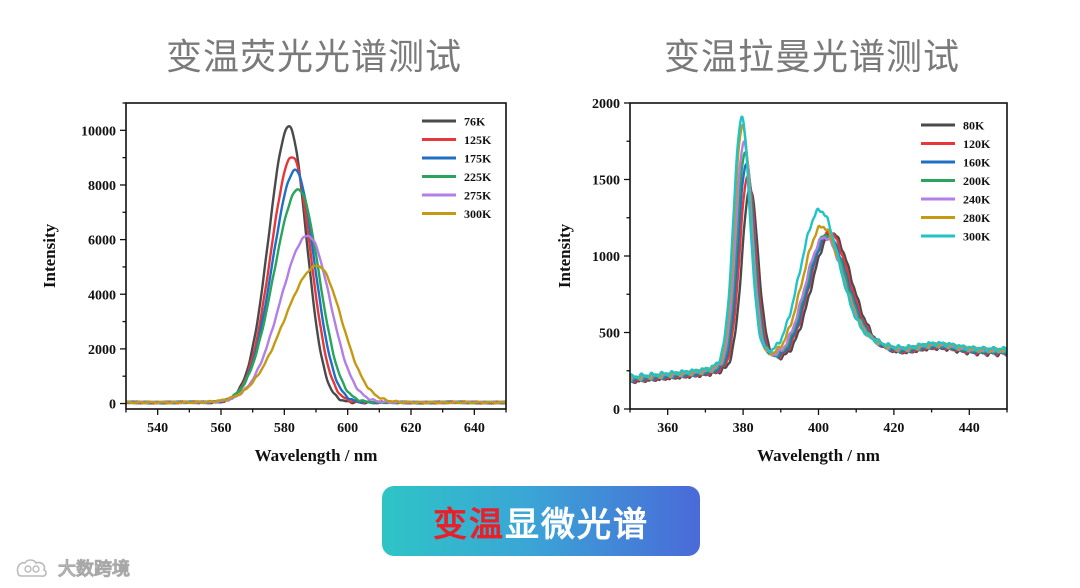 This screenshot has width=1080, height=588. What do you see at coordinates (31, 568) in the screenshot?
I see `brand-logo-icon` at bounding box center [31, 568].